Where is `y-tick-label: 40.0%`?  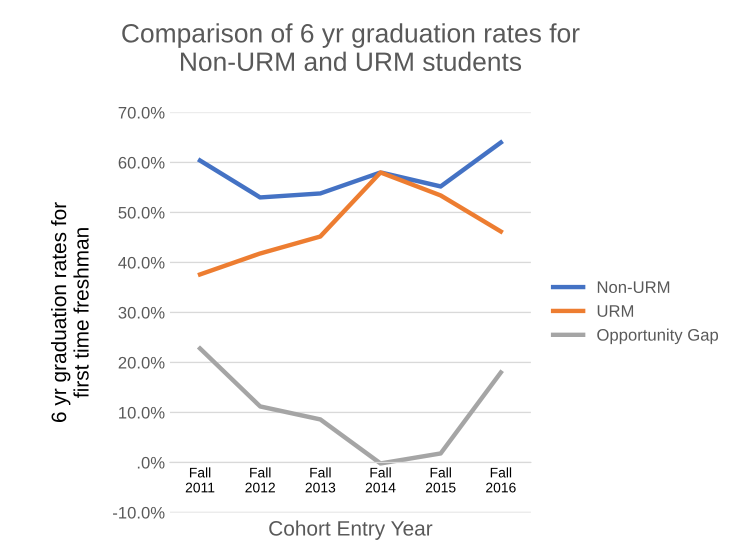
y-tick-label: 40.0% is located at coordinates (141, 262).